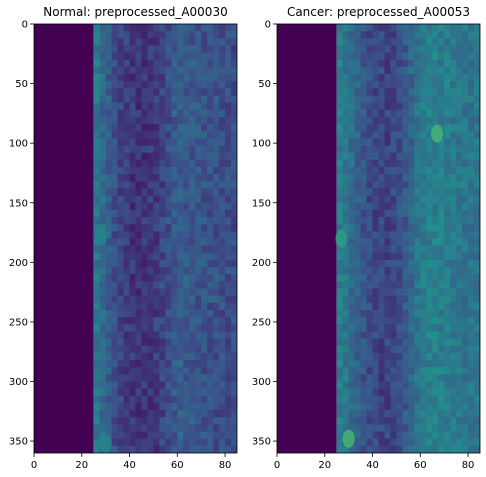 Image resolution: width=486 pixels, height=477 pixels. Describe the element at coordinates (378, 12) in the screenshot. I see `panel-title: Cancer: preprocessed_A00053` at that location.